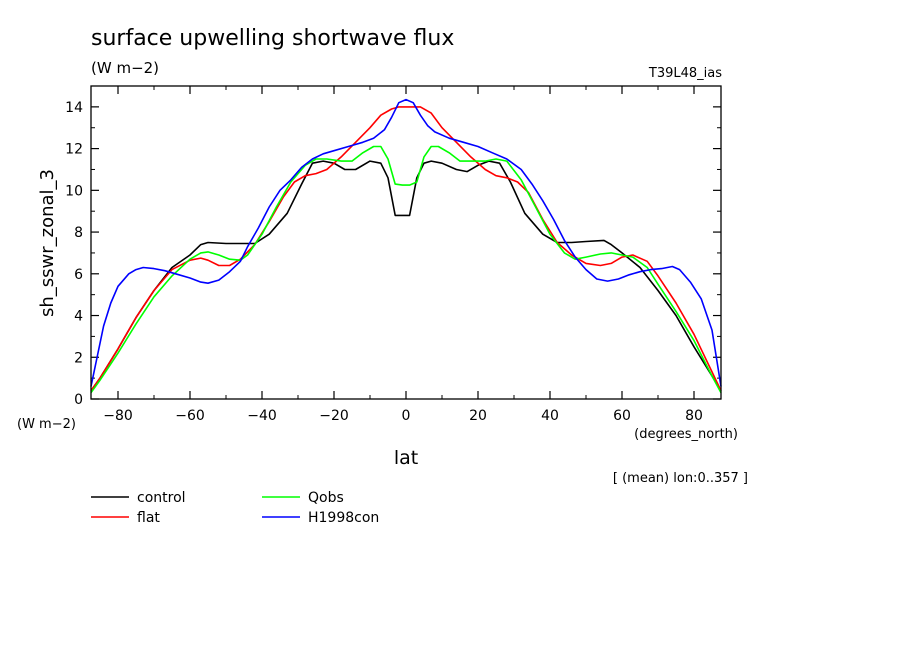  What do you see at coordinates (406, 458) in the screenshot?
I see `x-axis-label: lat` at bounding box center [406, 458].